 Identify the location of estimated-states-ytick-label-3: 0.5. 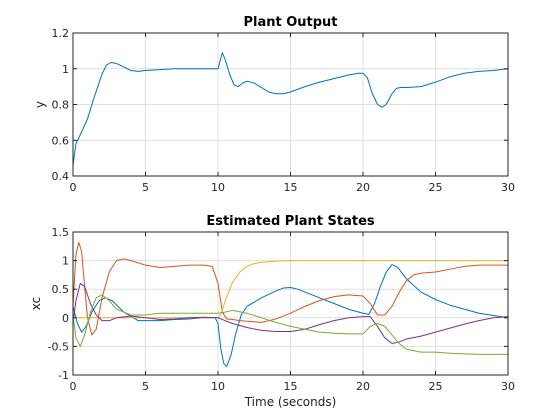
(61, 289).